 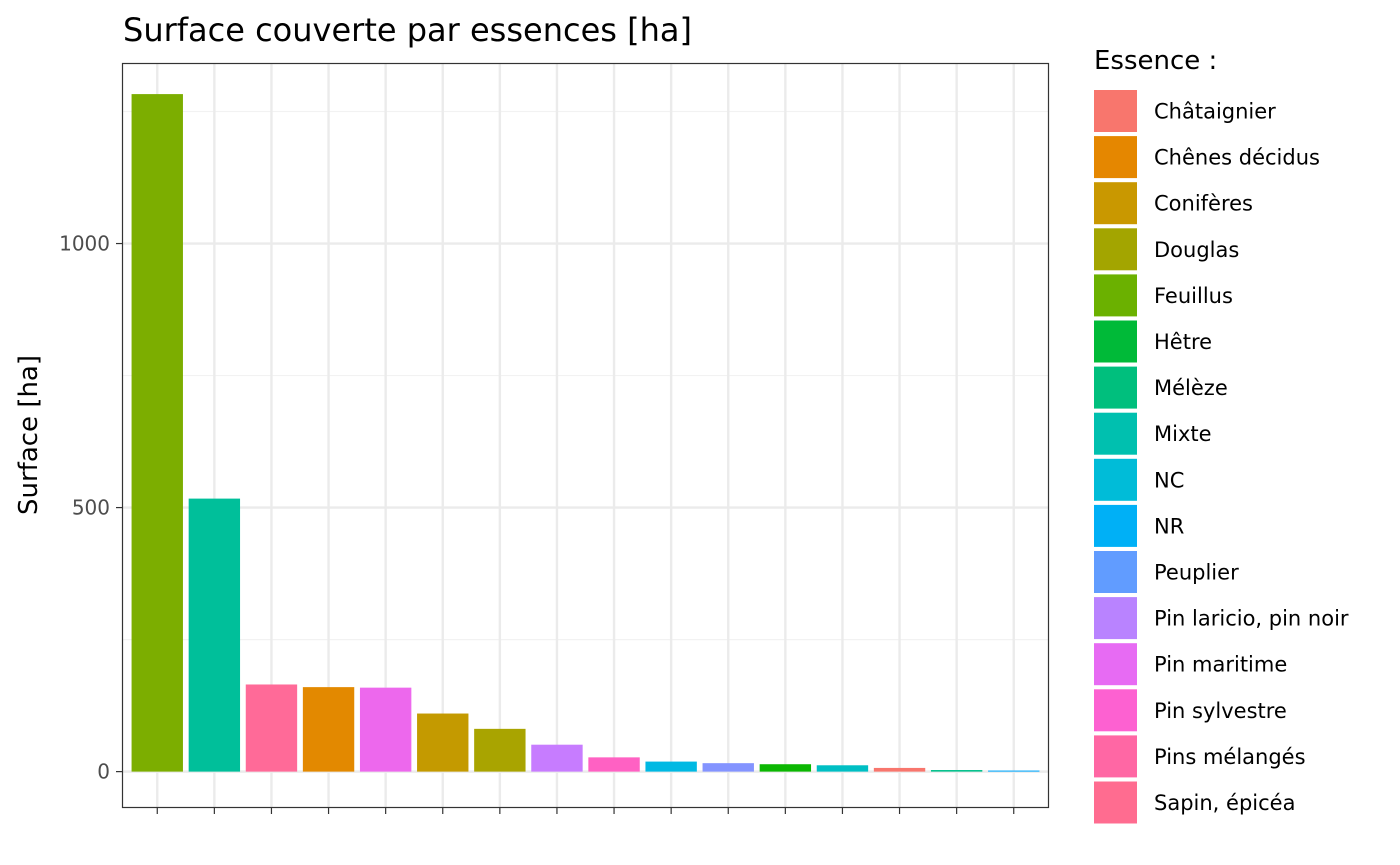 I want to click on legend-item-label: NC, so click(x=1169, y=480).